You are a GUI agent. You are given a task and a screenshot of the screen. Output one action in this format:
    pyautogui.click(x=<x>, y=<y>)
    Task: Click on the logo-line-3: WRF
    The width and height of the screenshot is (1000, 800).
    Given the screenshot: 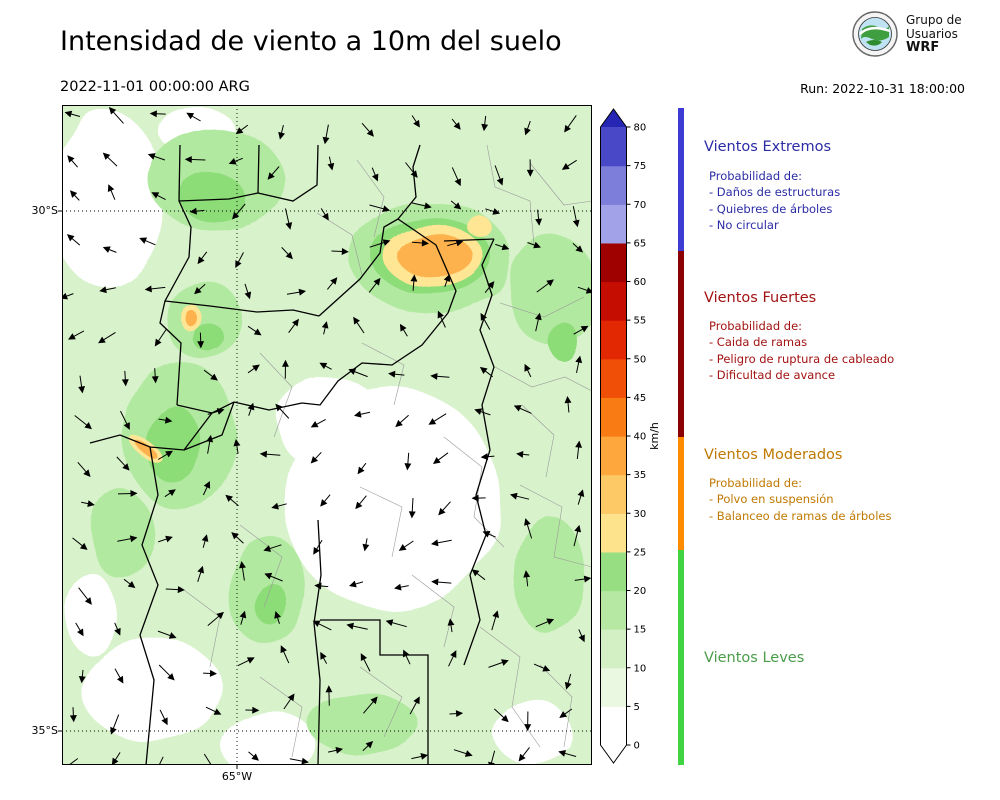 What is the action you would take?
    pyautogui.click(x=923, y=47)
    